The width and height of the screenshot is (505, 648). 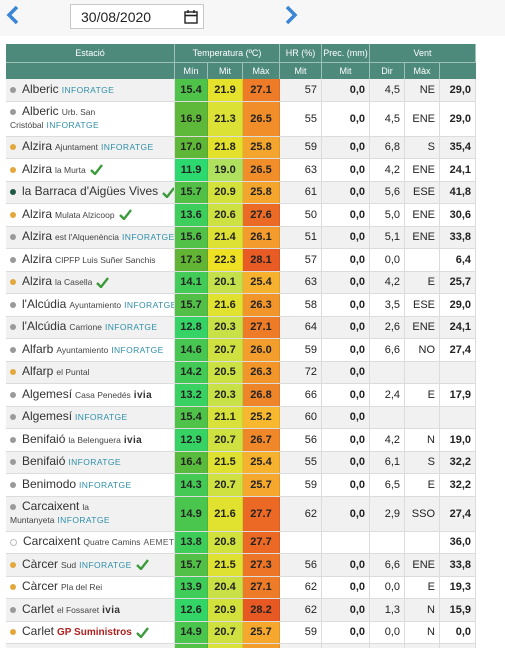 I want to click on cell-value: 5,0, so click(x=392, y=214).